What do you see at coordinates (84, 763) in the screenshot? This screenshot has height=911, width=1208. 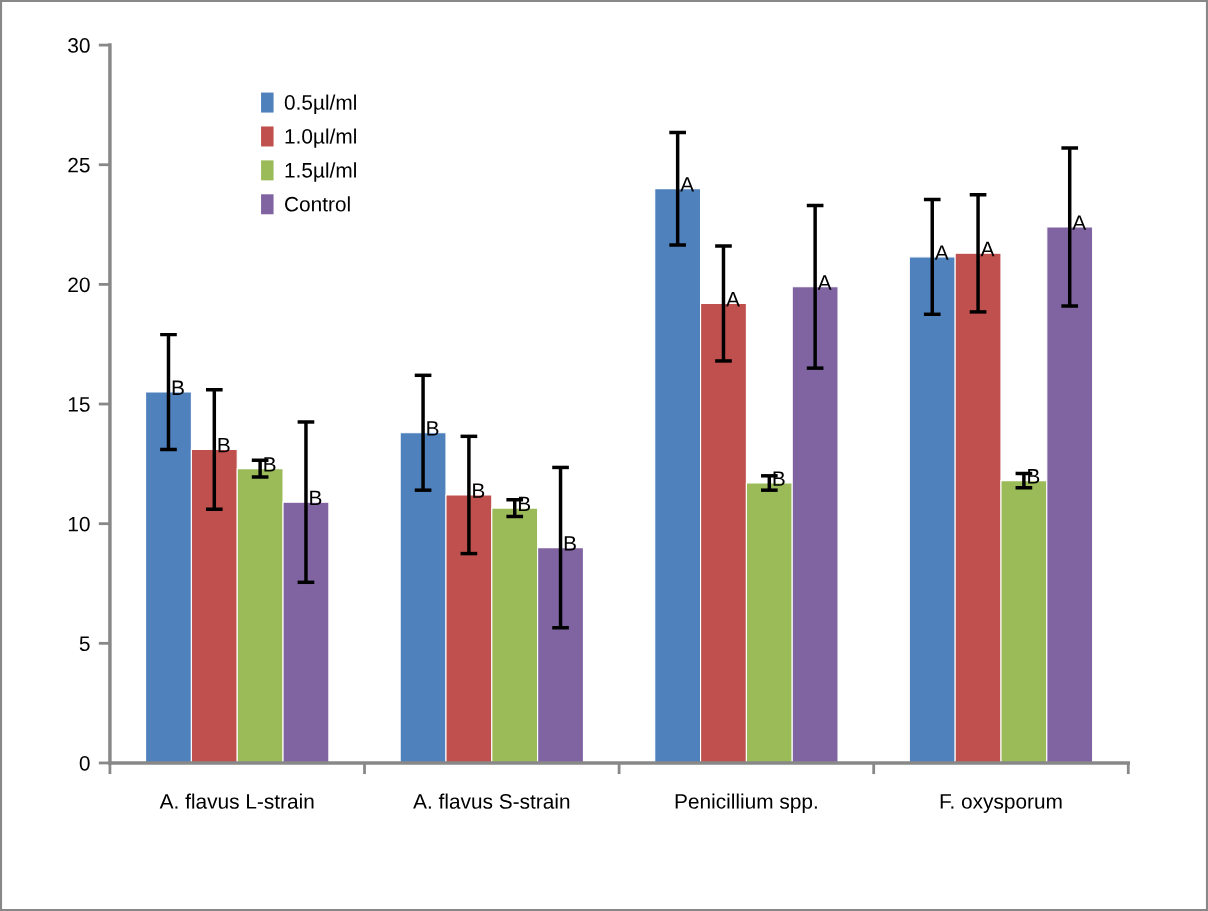 I see `y-tick-label: 0` at bounding box center [84, 763].